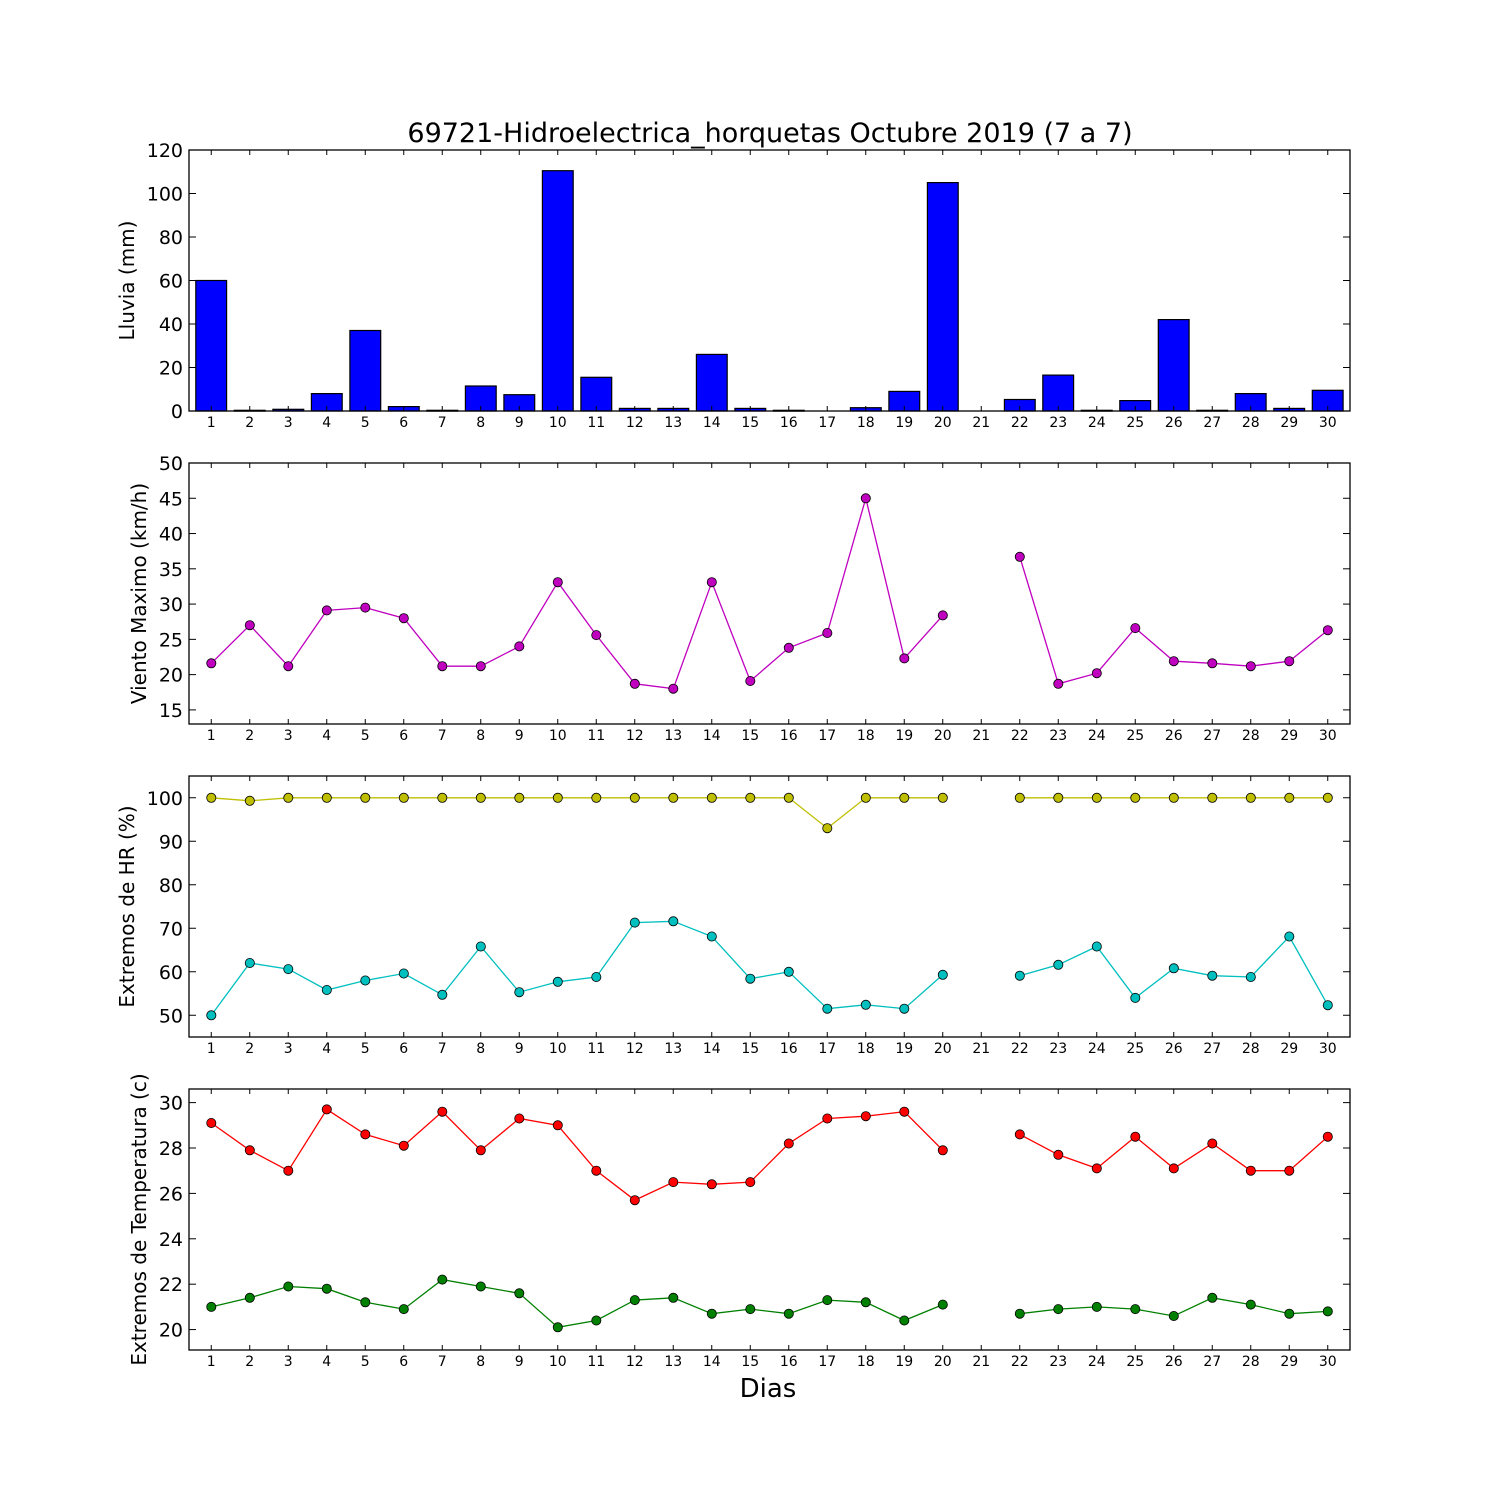 Image resolution: width=1500 pixels, height=1500 pixels. What do you see at coordinates (171, 1149) in the screenshot?
I see `y-tick-label: 28` at bounding box center [171, 1149].